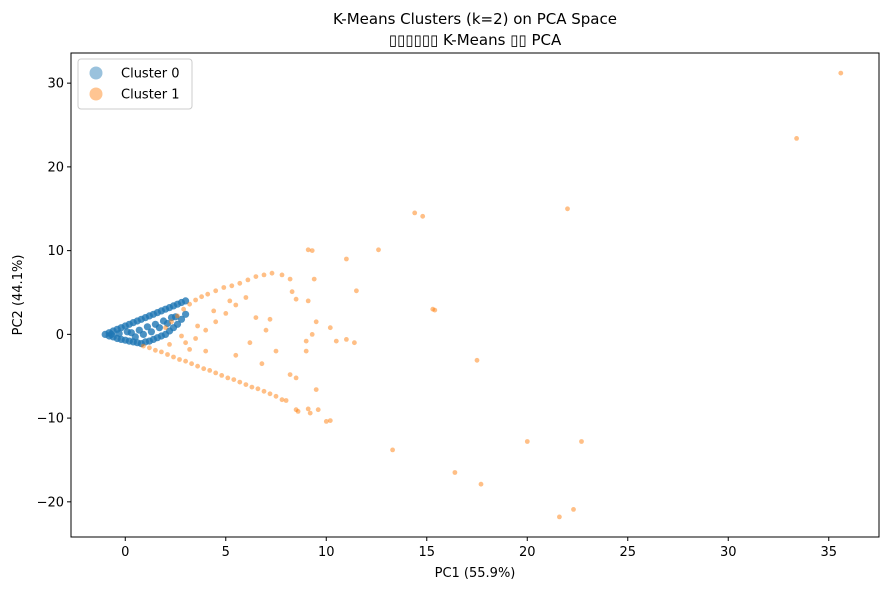 The image size is (889, 594). Describe the element at coordinates (475, 40) in the screenshot. I see `chart-subtitle: ▯▯▯▯▯▯ K-Means ▯▯ PCA` at that location.